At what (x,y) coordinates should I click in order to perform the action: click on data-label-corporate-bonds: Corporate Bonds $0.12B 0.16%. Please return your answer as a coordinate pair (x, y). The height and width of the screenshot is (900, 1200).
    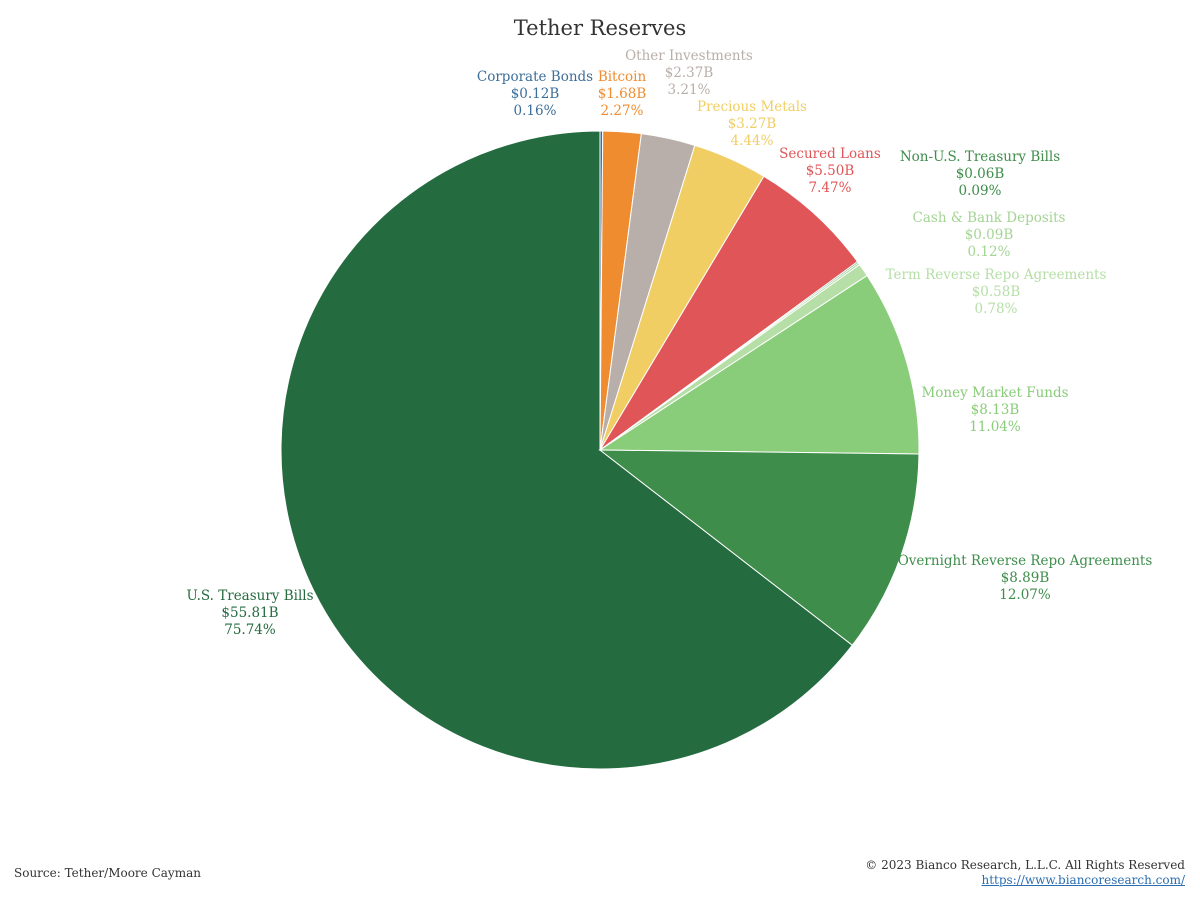
    Looking at the image, I should click on (535, 94).